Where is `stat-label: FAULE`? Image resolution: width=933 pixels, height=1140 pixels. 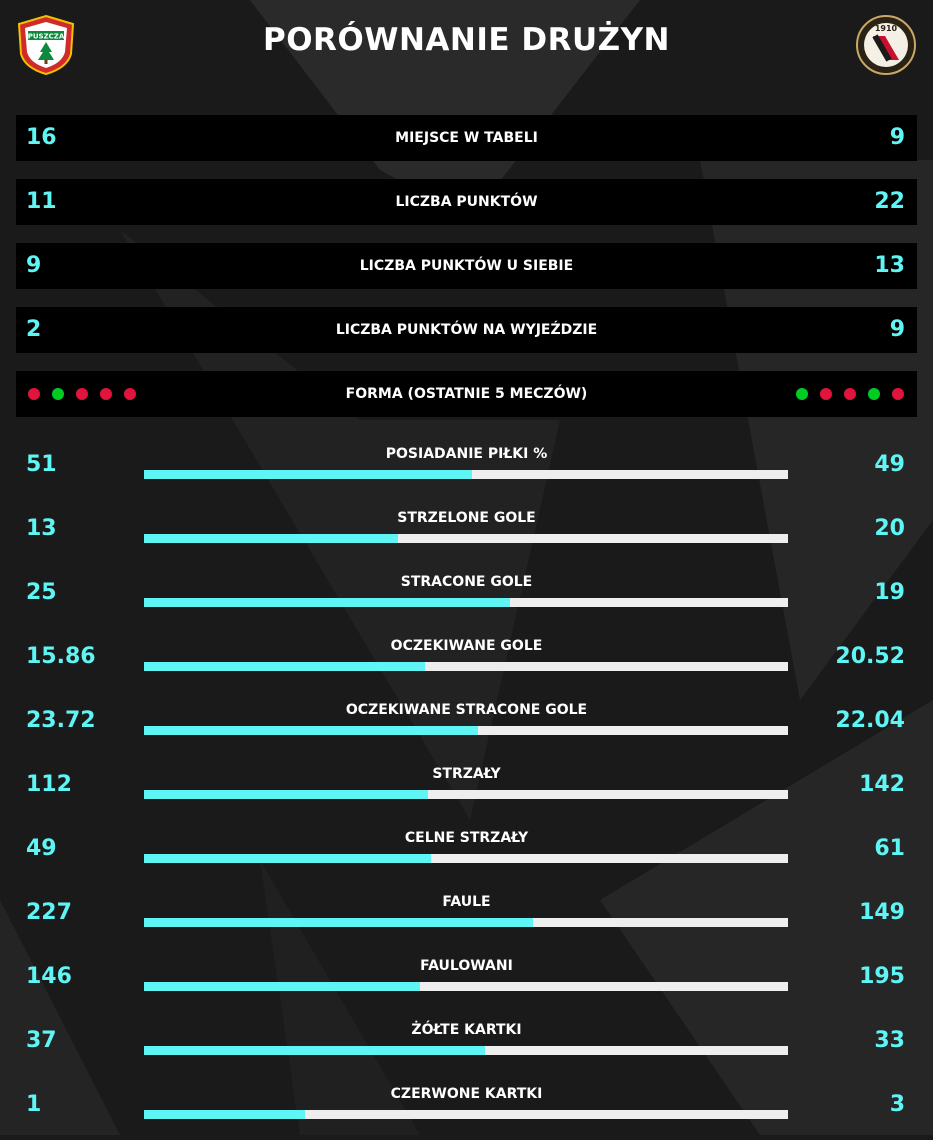
stat-label: FAULE is located at coordinates (466, 902).